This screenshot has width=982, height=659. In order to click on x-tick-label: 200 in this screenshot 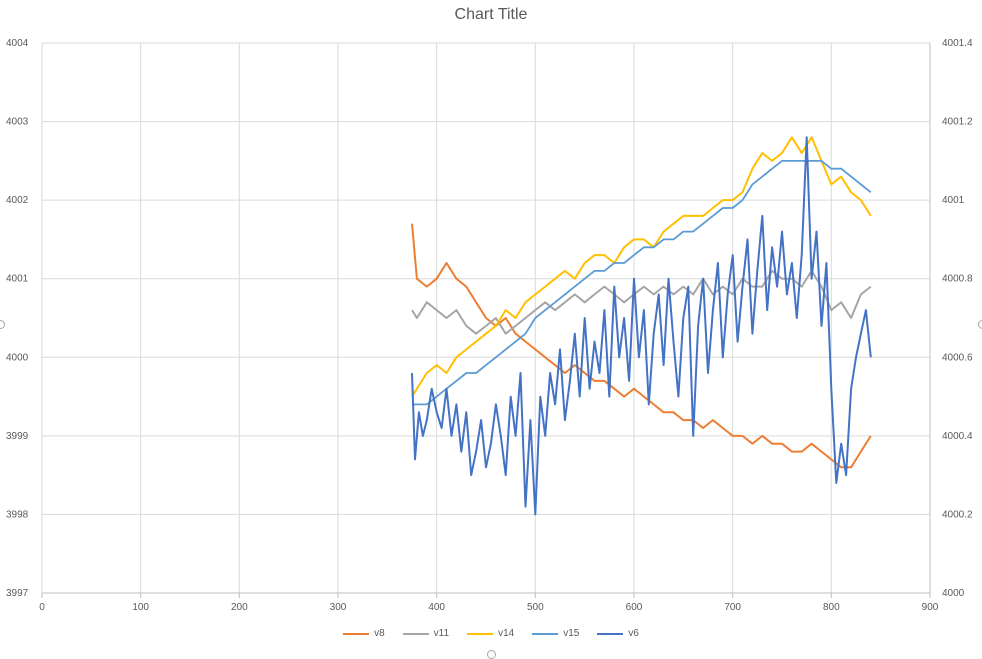, I will do `click(239, 607)`.